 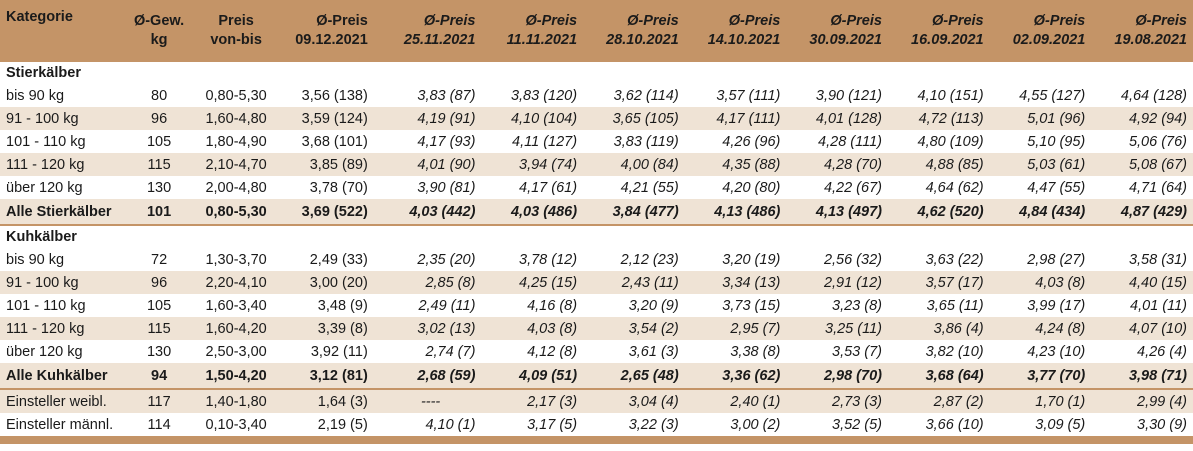 What do you see at coordinates (649, 187) in the screenshot?
I see `table-cell: 4,21 (55)` at bounding box center [649, 187].